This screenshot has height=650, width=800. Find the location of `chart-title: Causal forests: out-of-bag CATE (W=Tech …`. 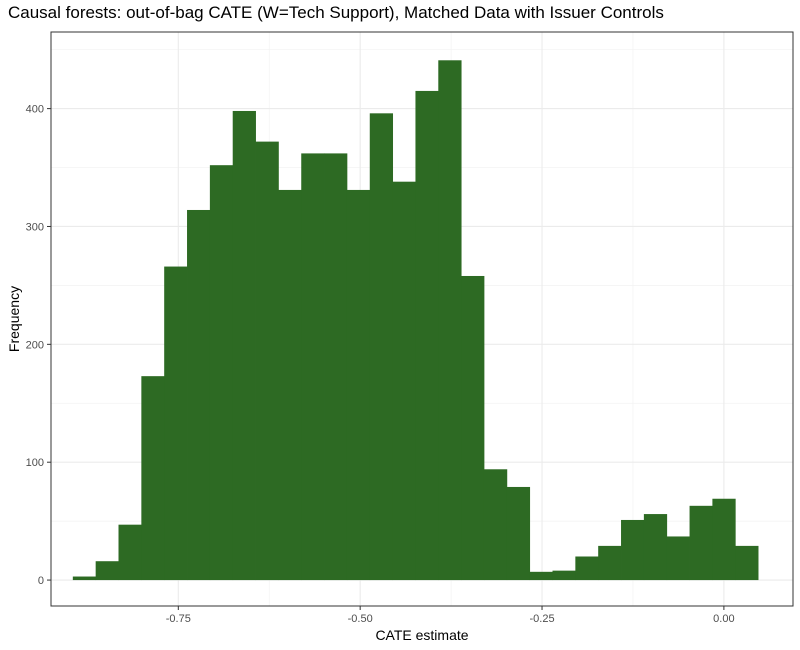

chart-title: Causal forests: out-of-bag CATE (W=Tech … is located at coordinates (336, 12).